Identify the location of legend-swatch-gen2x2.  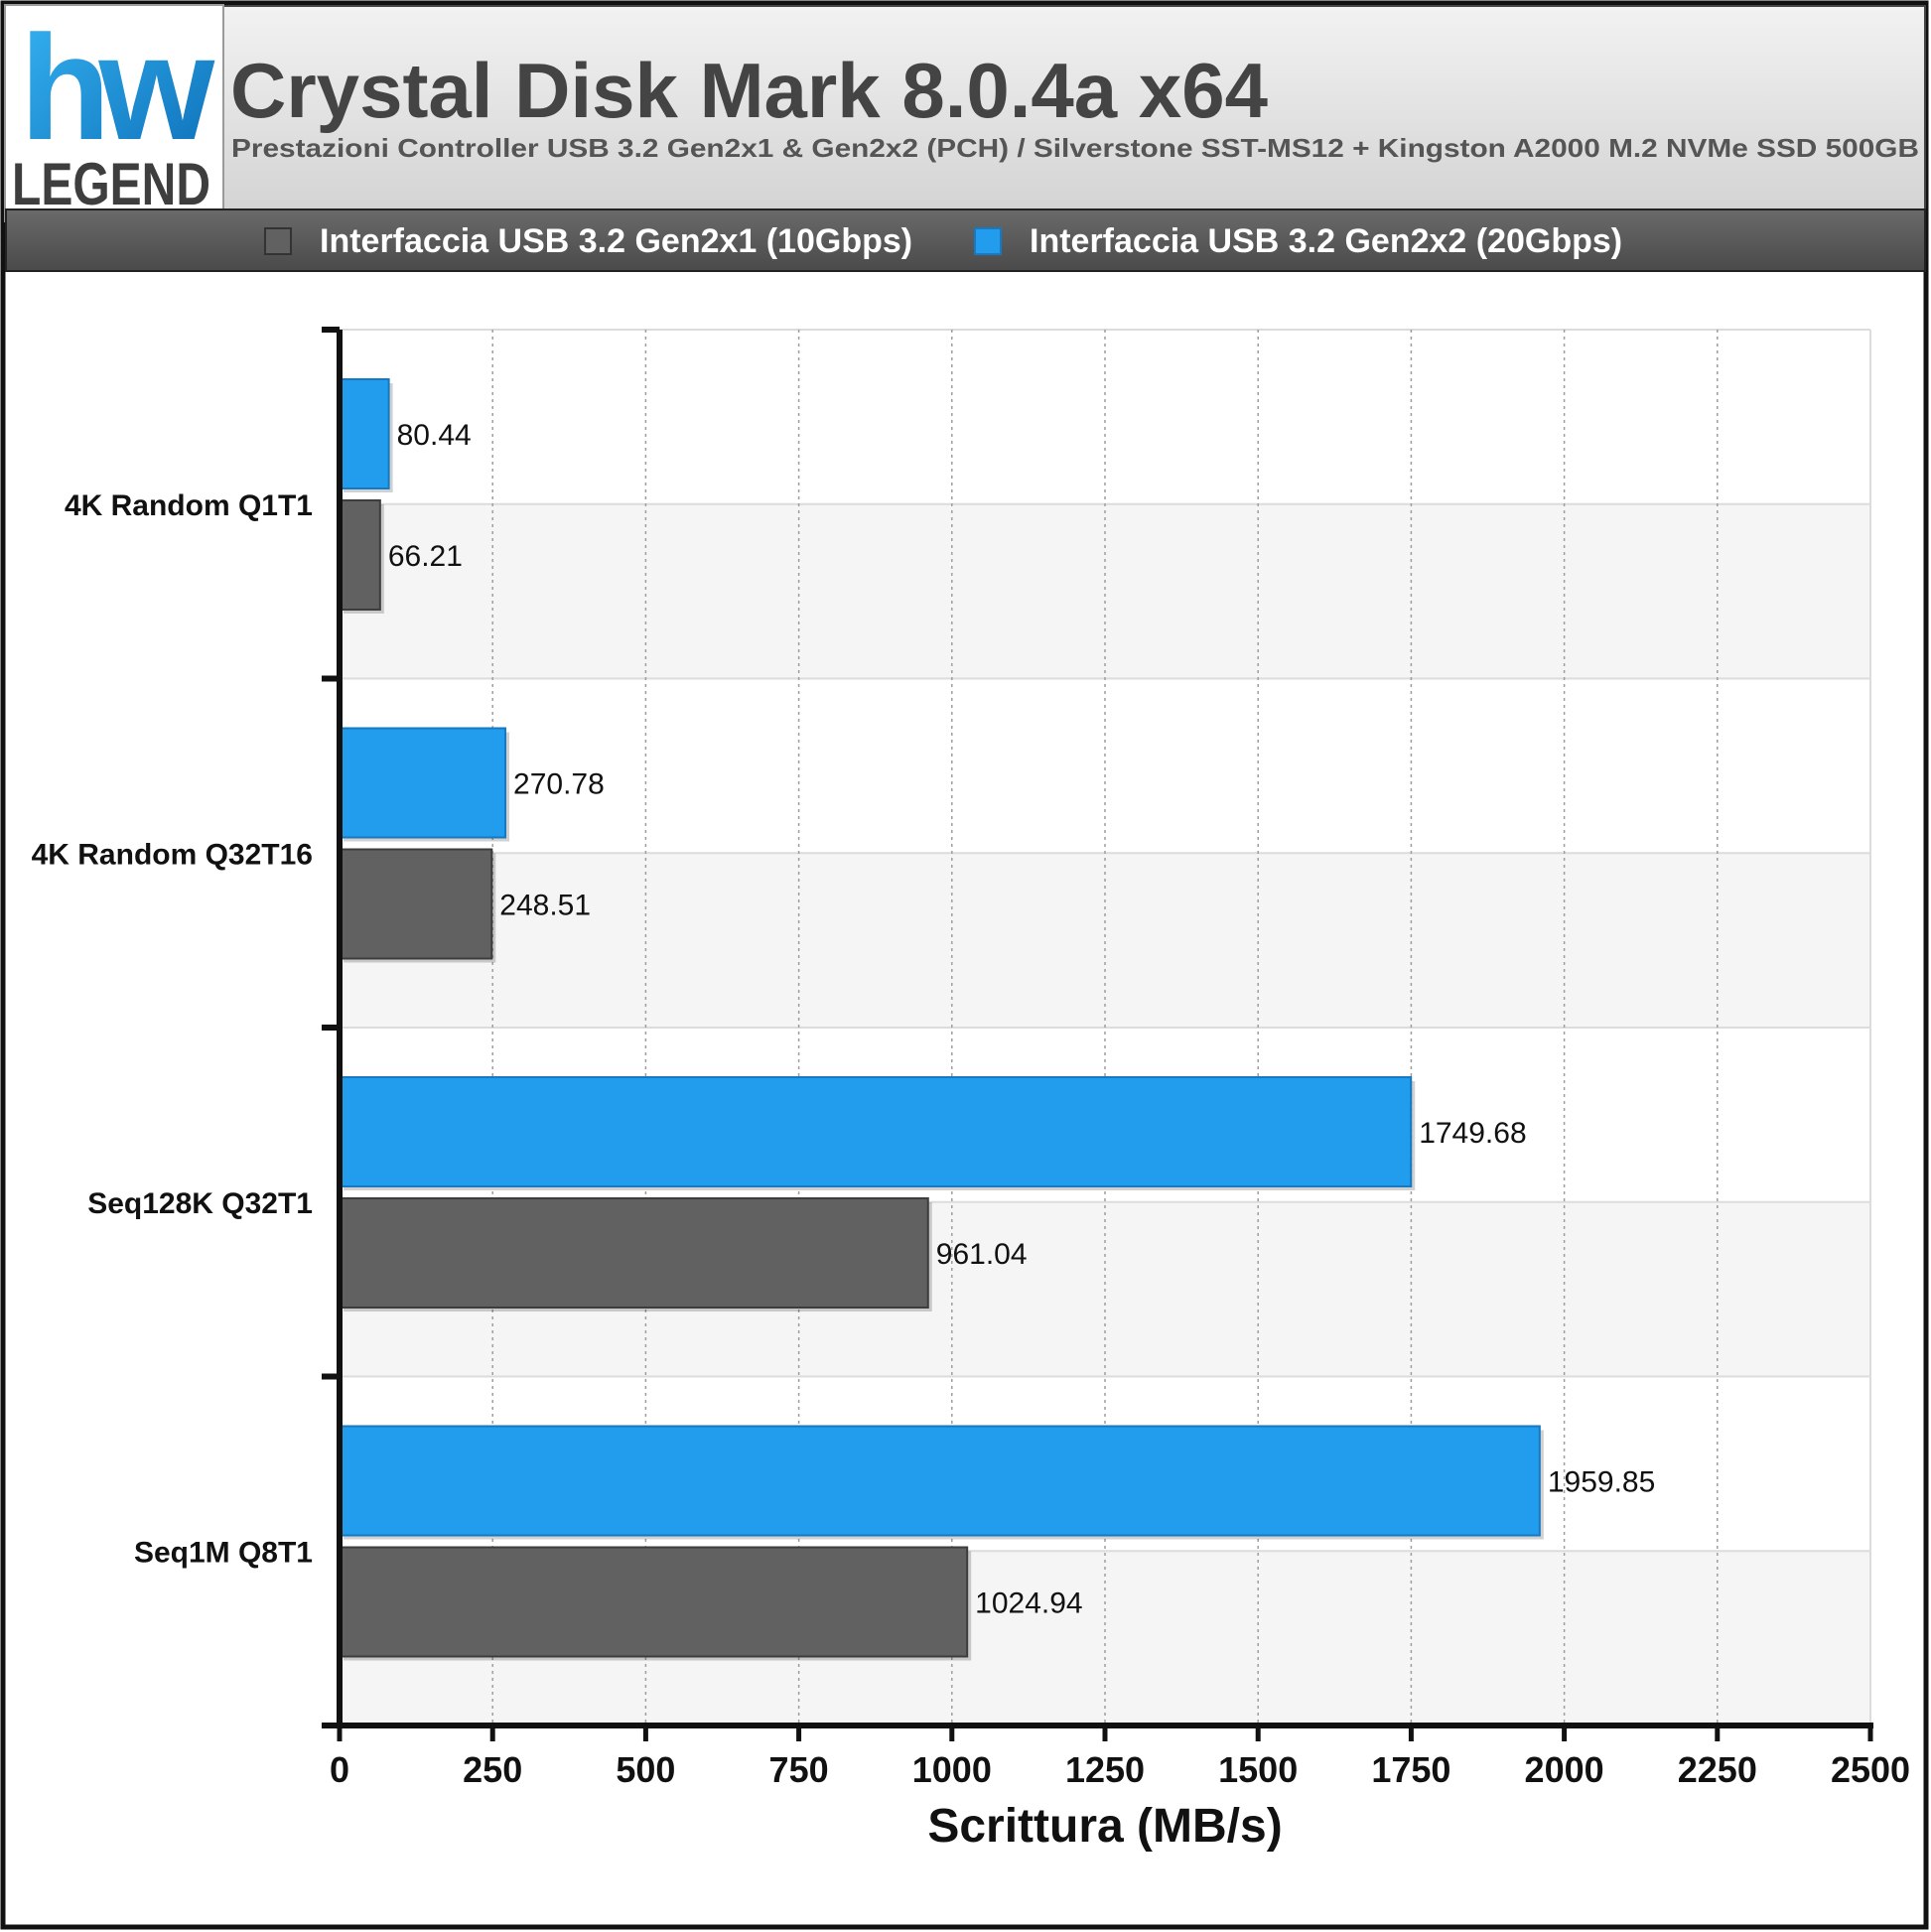
(988, 241).